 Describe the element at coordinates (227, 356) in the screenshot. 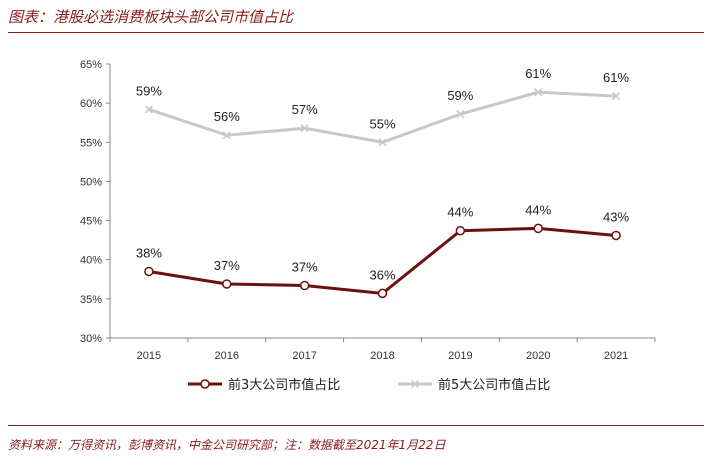

I see `x-tick-label: 2016` at that location.